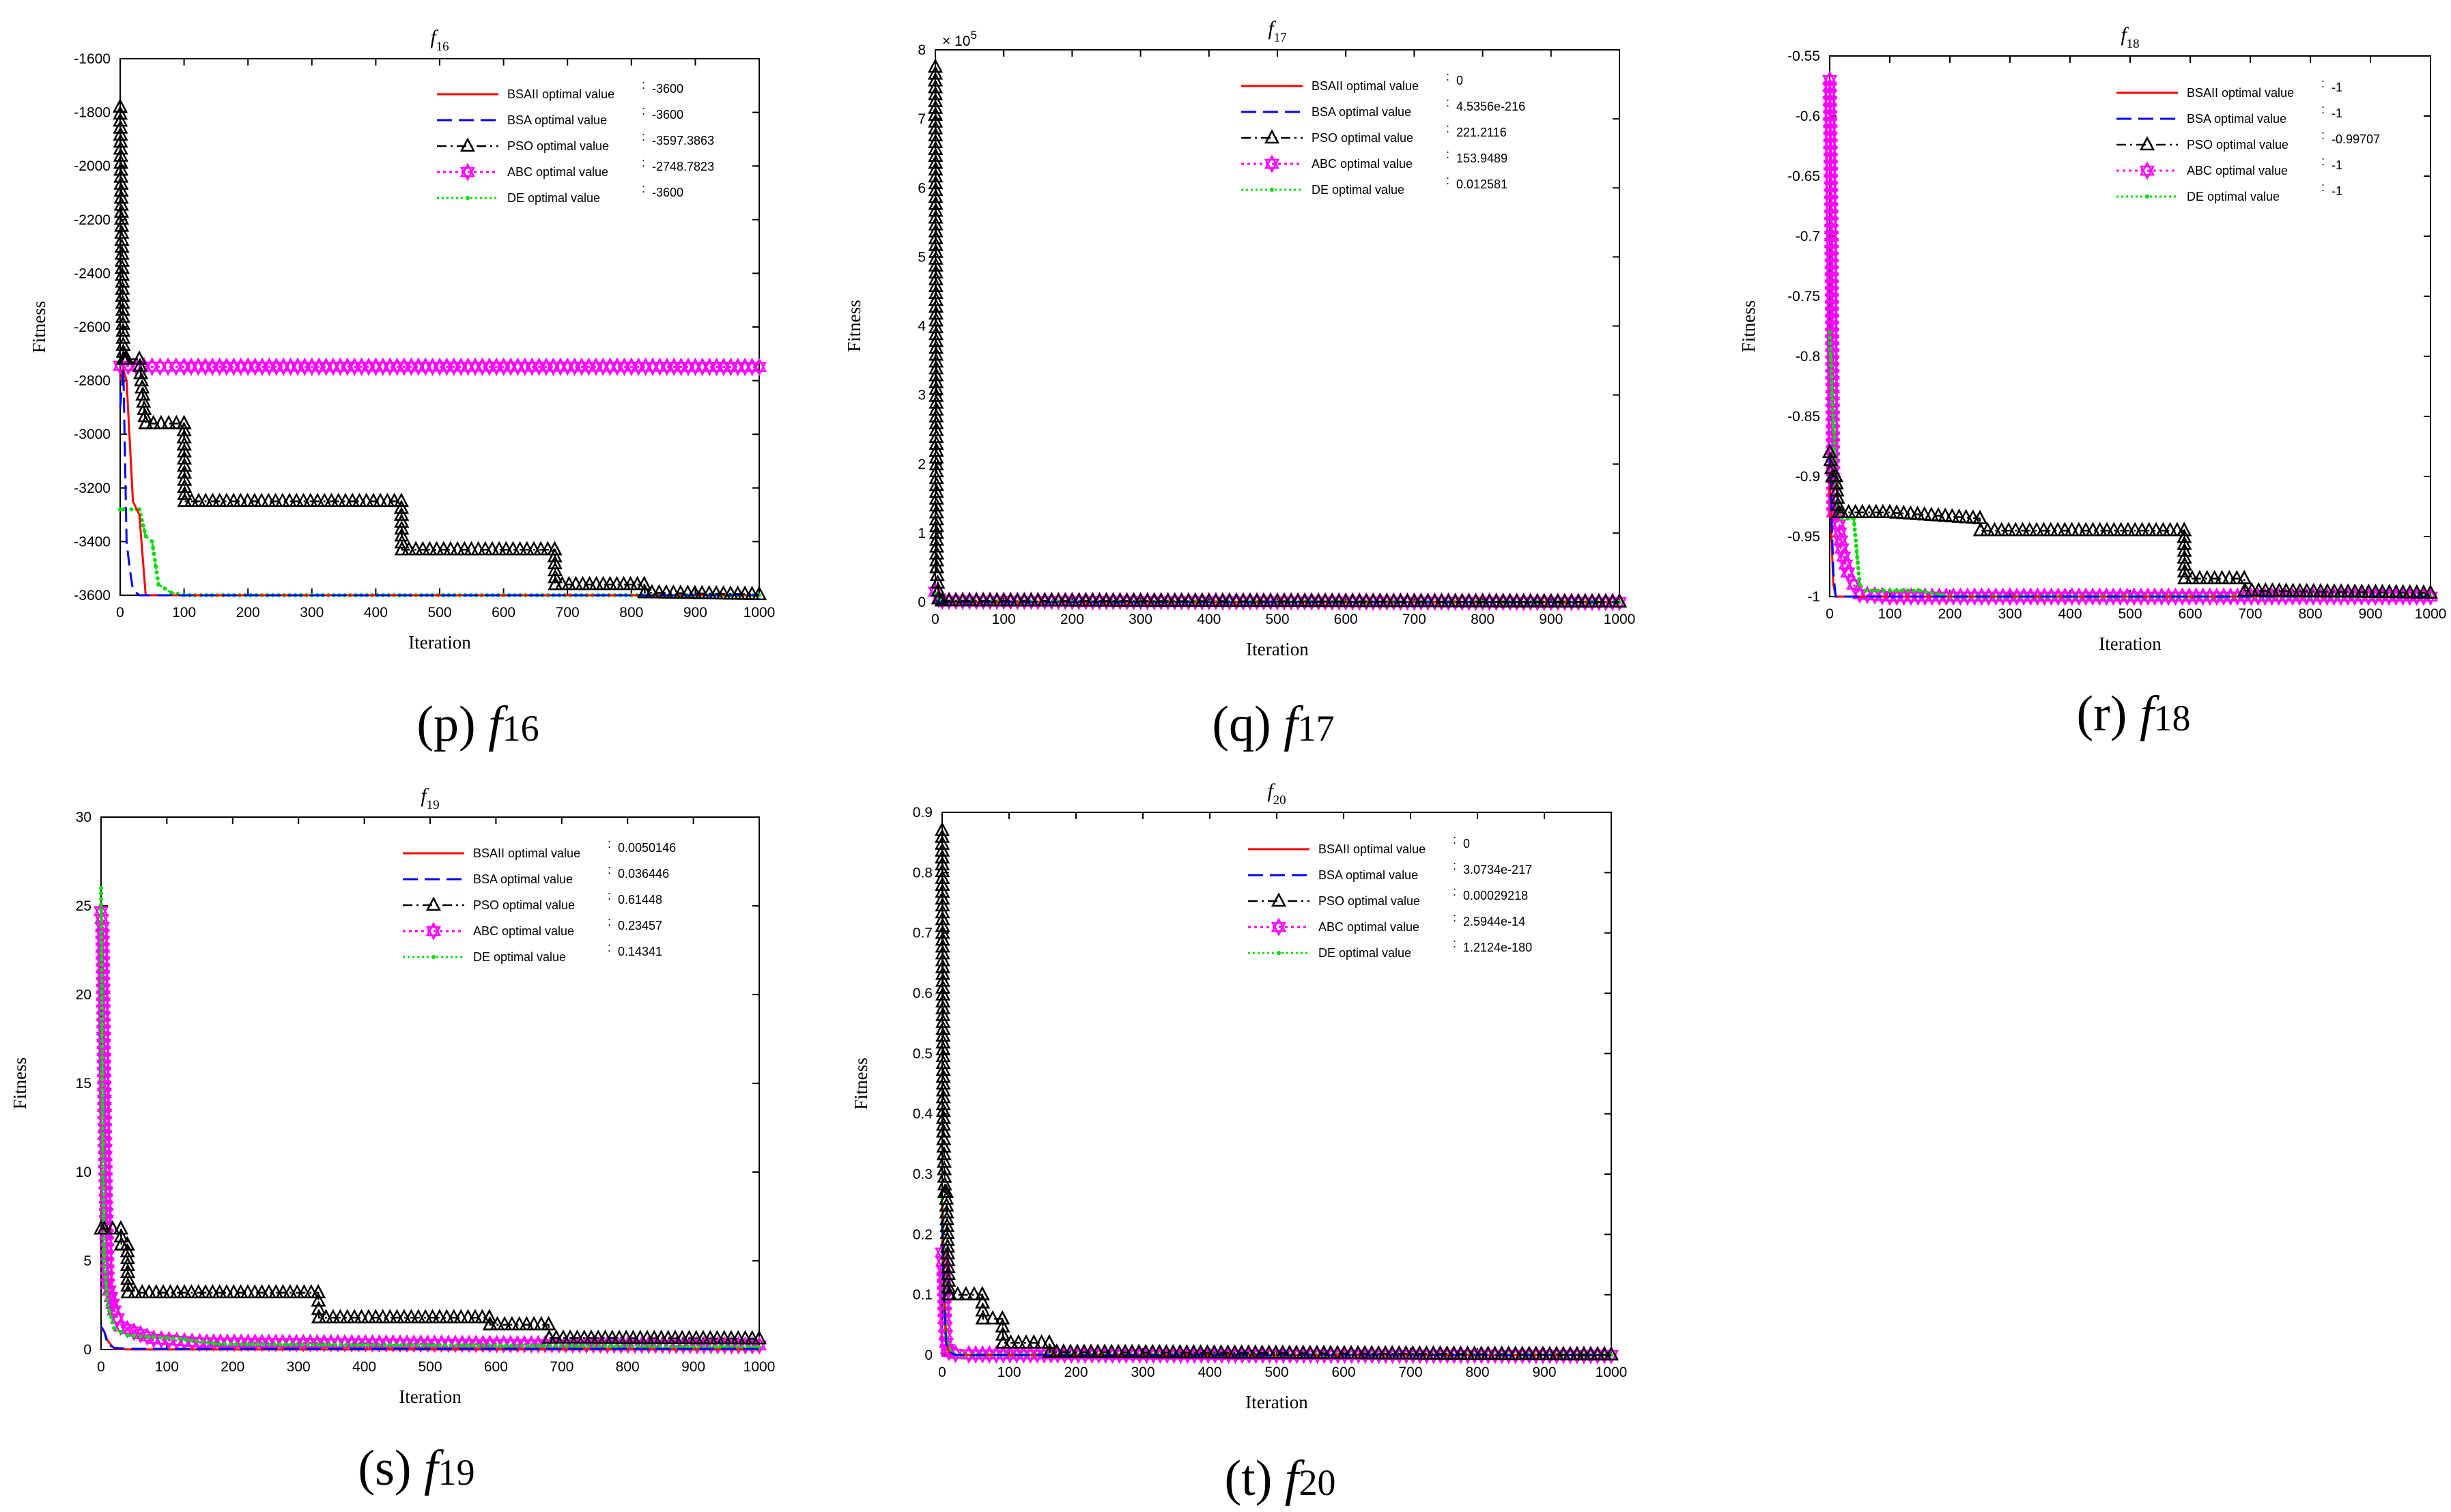  What do you see at coordinates (1544, 1372) in the screenshot?
I see `x-tick-label: 900` at bounding box center [1544, 1372].